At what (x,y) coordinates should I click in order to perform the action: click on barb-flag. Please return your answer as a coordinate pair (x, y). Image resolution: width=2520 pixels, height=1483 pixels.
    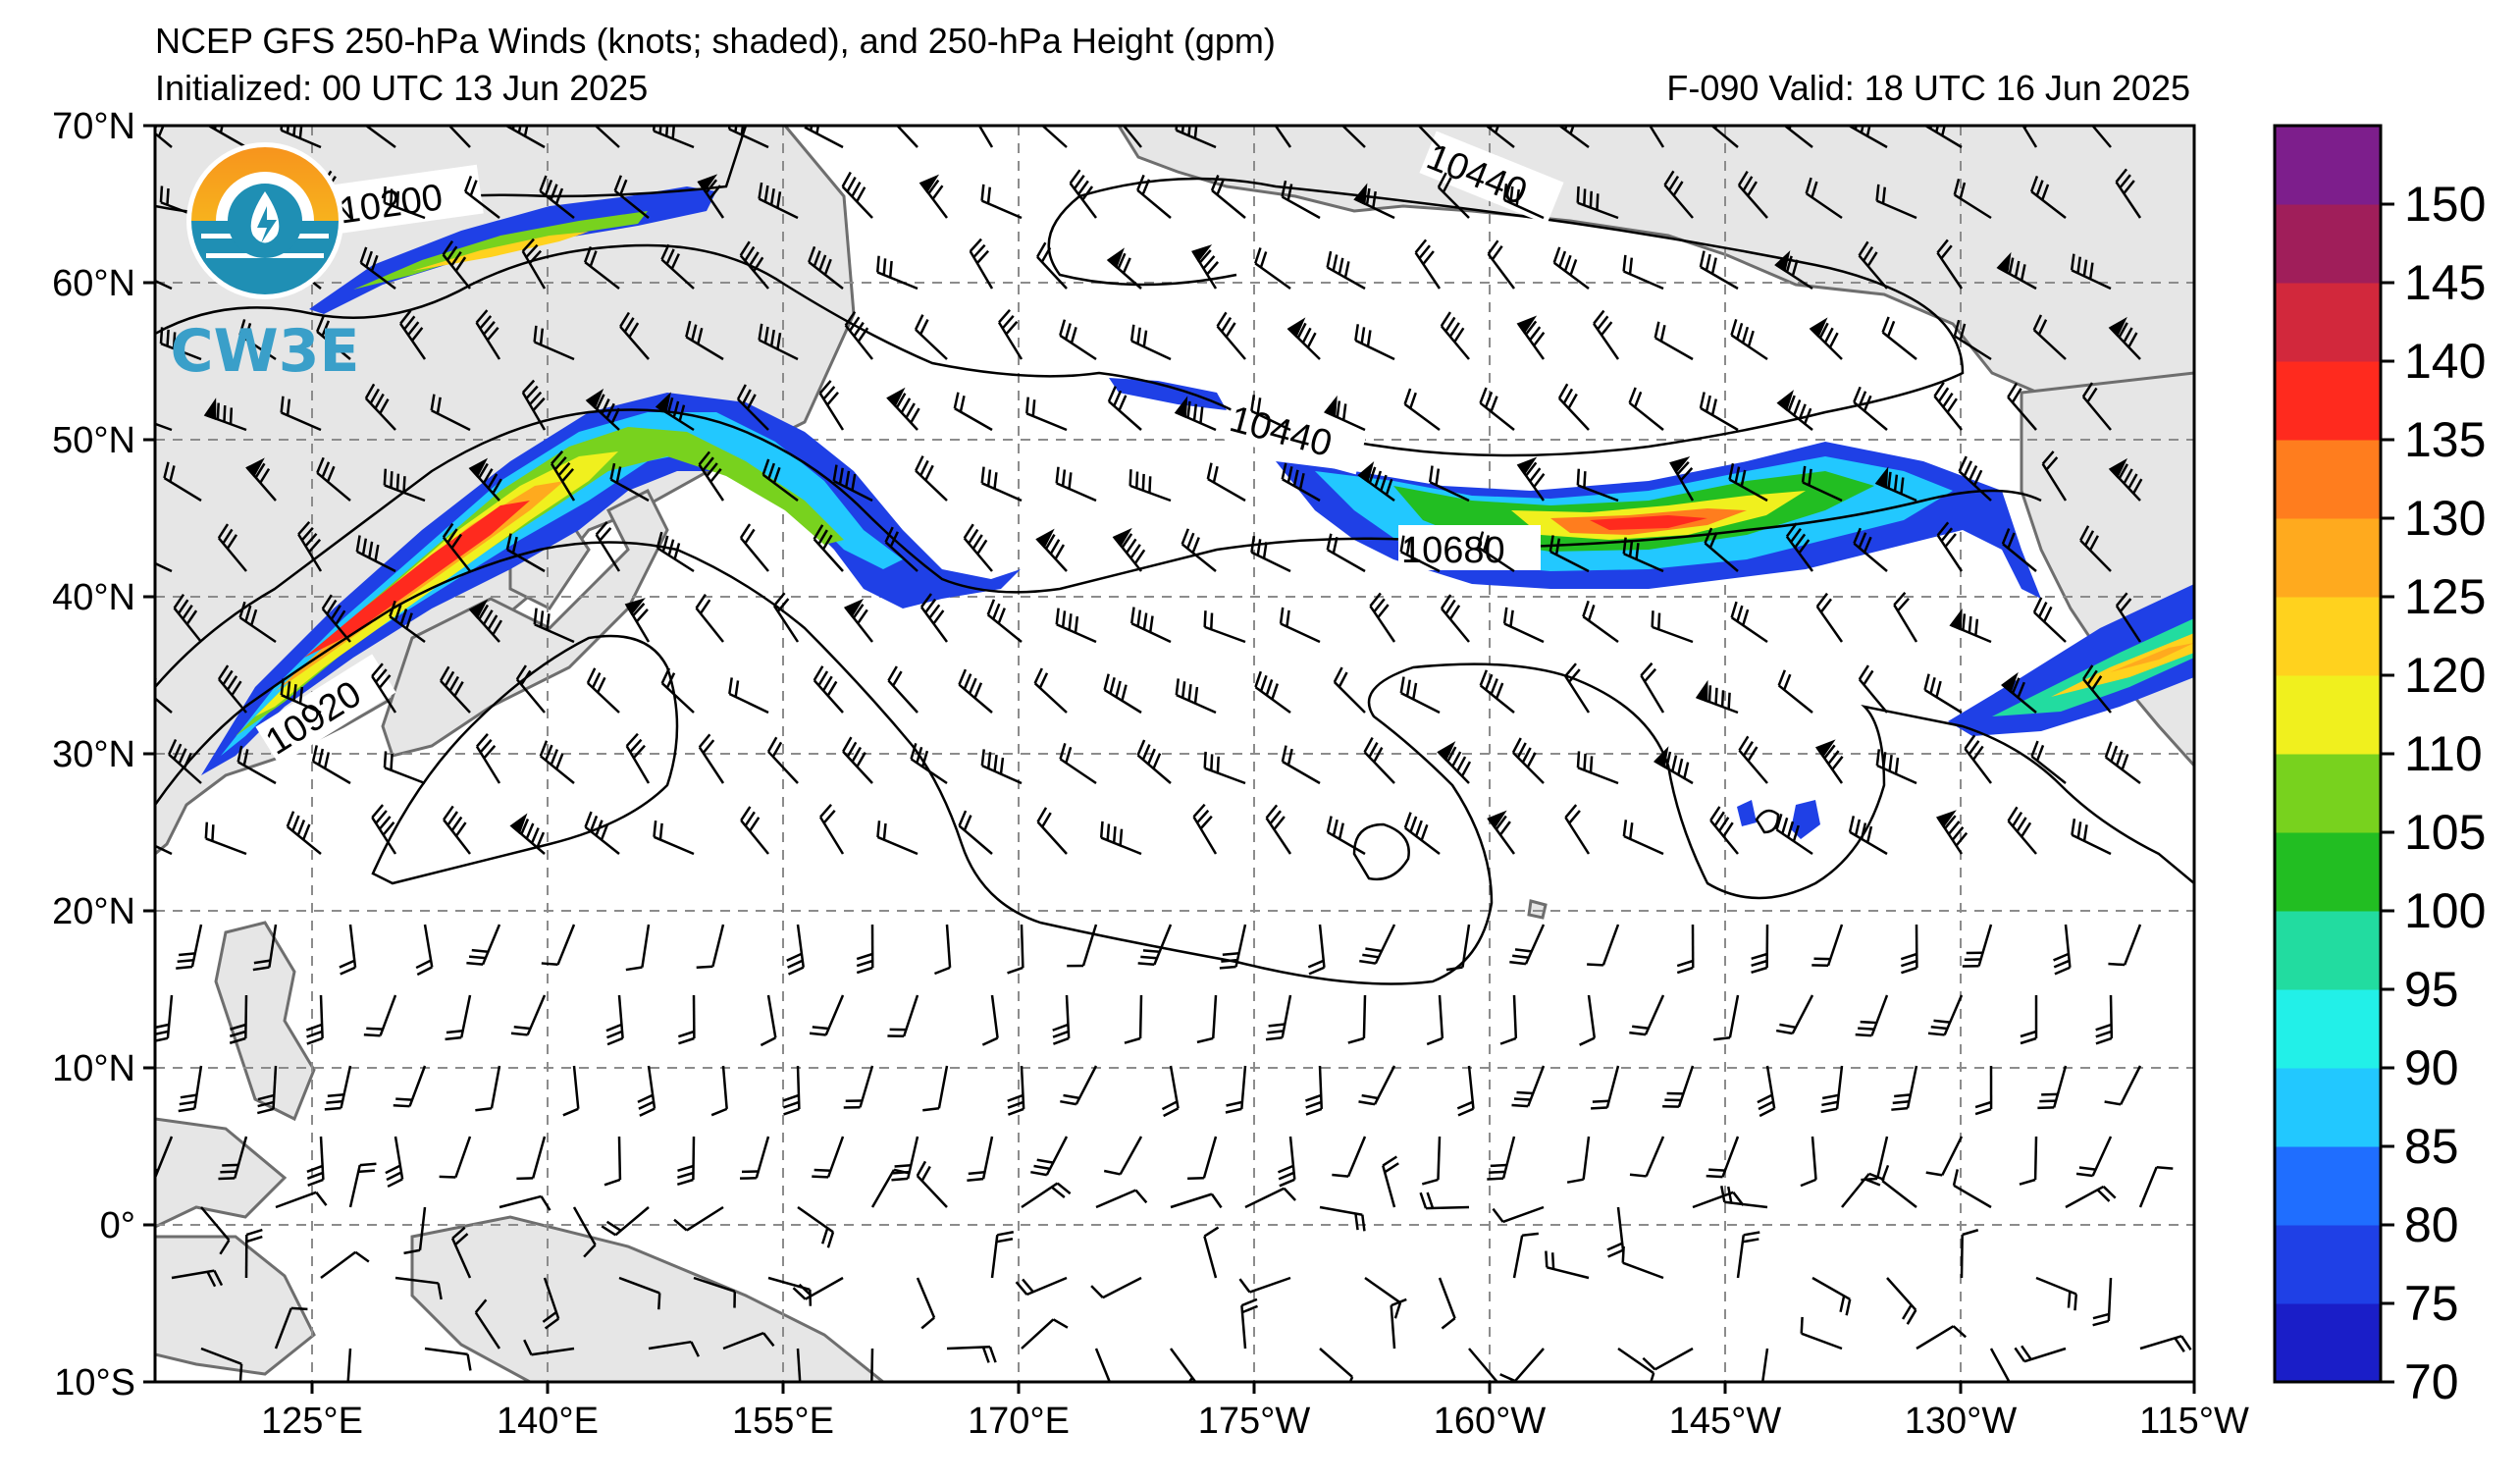
    Looking at the image, I should click on (1181, 408).